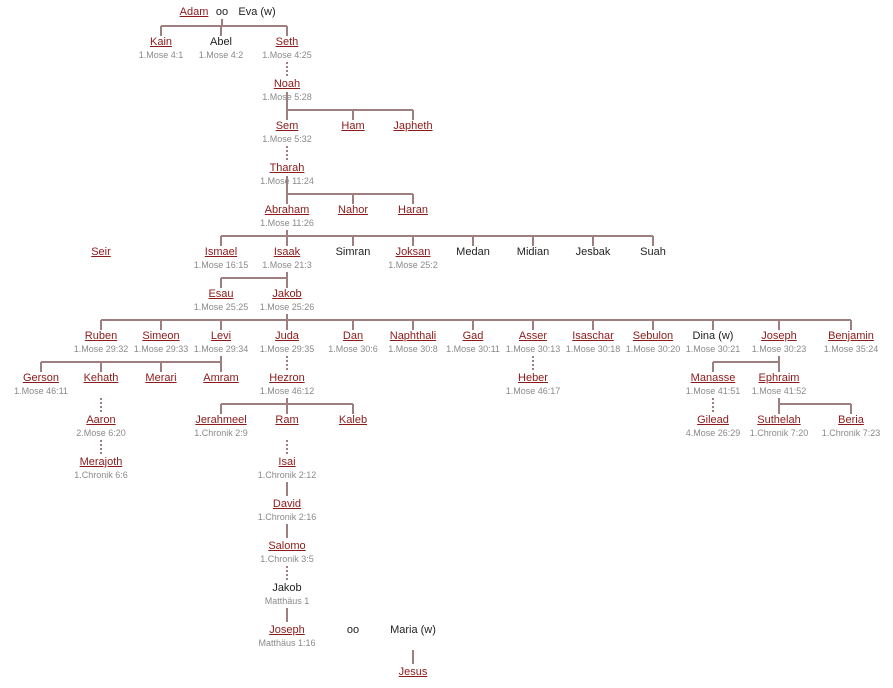 Image resolution: width=893 pixels, height=688 pixels. What do you see at coordinates (101, 343) in the screenshot?
I see `person-ruben: Ruben 1.Mose 29:32` at bounding box center [101, 343].